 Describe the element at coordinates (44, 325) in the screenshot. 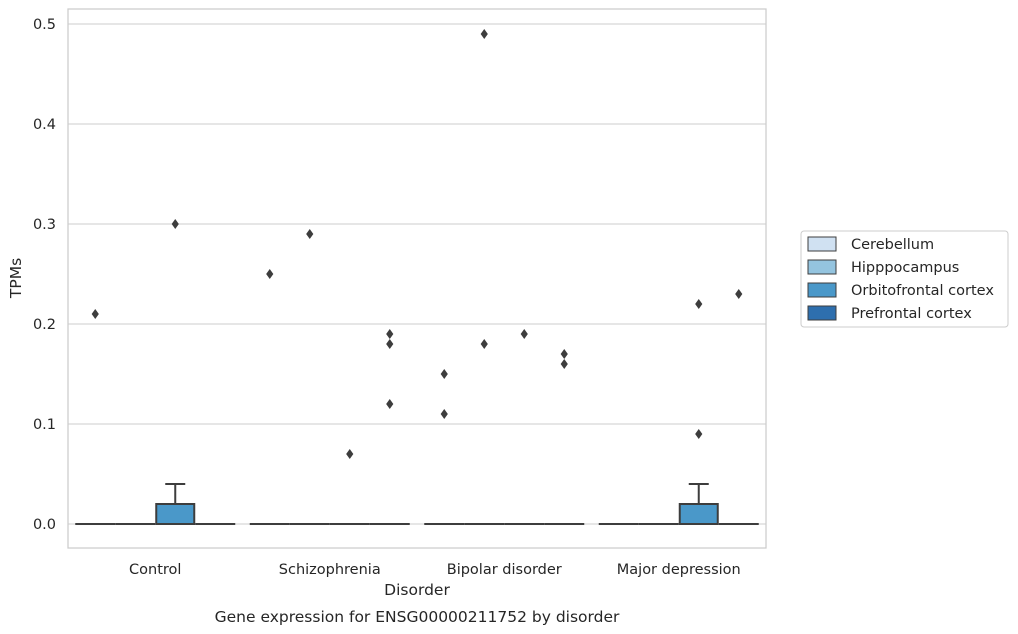

I see `y-tick-label: 0.2` at that location.